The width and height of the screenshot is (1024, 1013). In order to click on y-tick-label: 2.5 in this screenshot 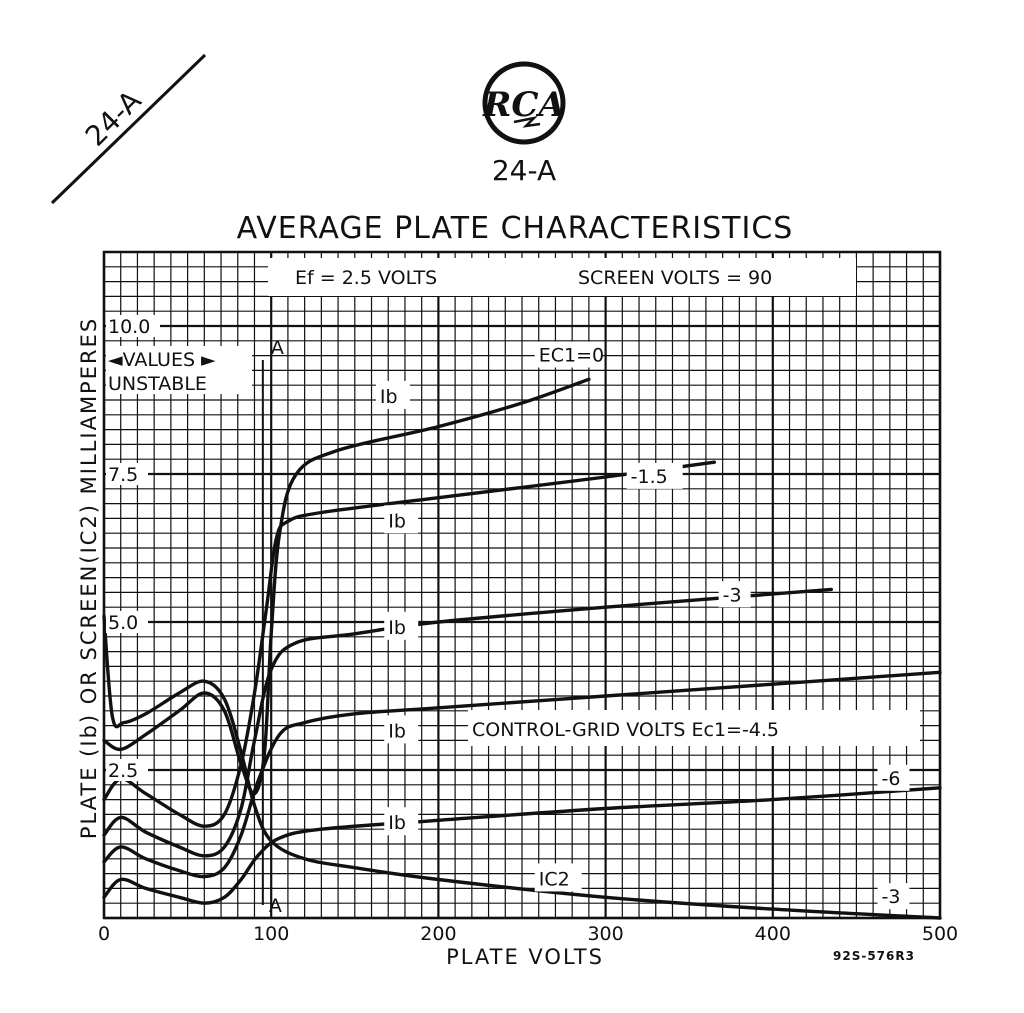, I will do `click(123, 771)`.